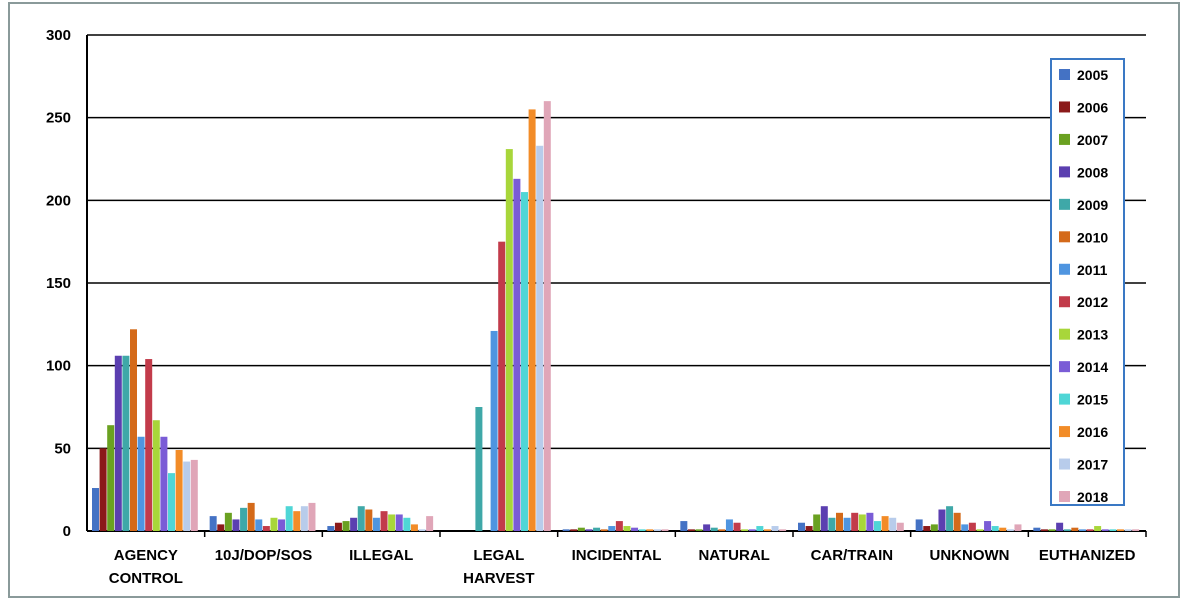 The height and width of the screenshot is (602, 1188). What do you see at coordinates (852, 555) in the screenshot?
I see `category-label: CAR/TRAIN` at bounding box center [852, 555].